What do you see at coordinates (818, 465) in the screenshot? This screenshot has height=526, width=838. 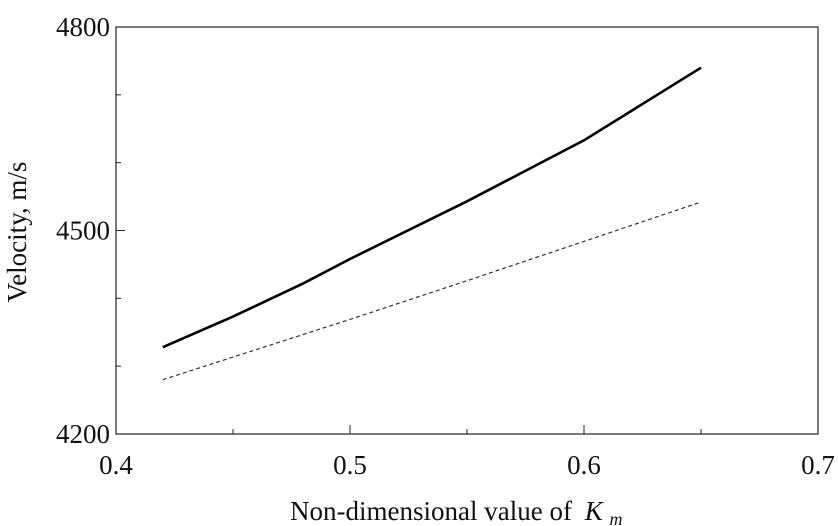 I see `x-tick-label: 0.7` at bounding box center [818, 465].